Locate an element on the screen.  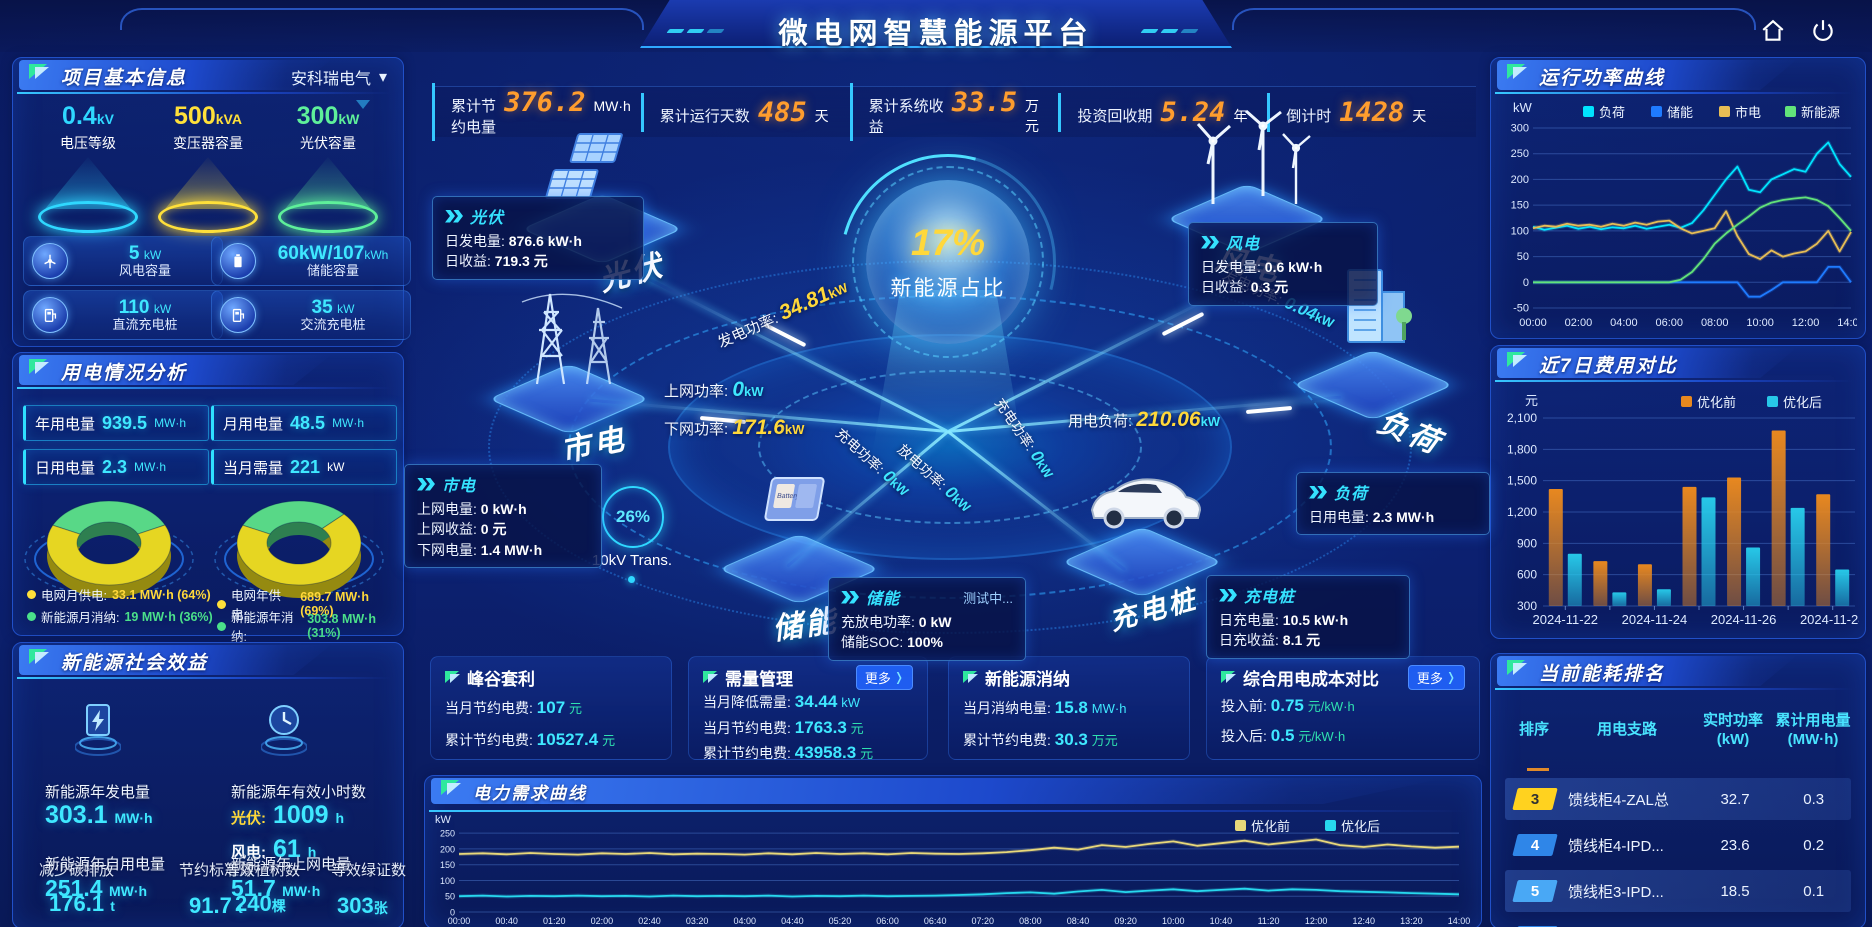
svg-text: 06:40 is located at coordinates (935, 921).